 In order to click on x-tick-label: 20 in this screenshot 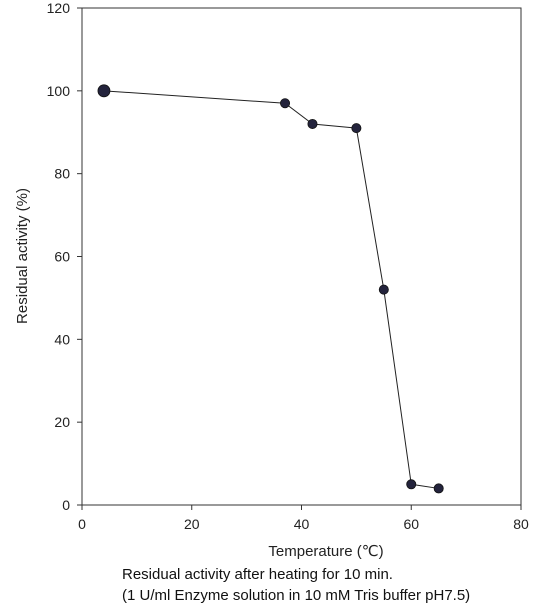, I will do `click(192, 524)`.